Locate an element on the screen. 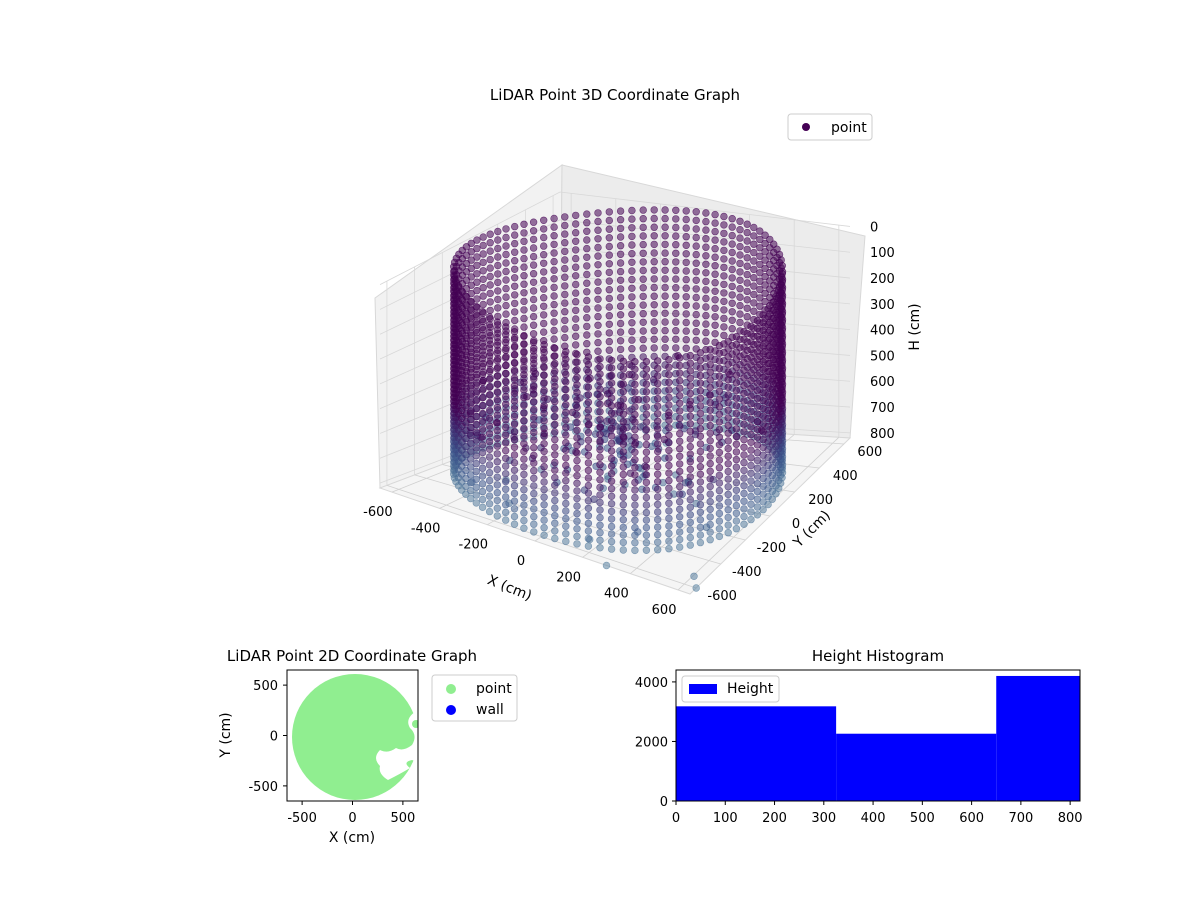 This screenshot has width=1200, height=900. legend-hist: Height is located at coordinates (730, 689).